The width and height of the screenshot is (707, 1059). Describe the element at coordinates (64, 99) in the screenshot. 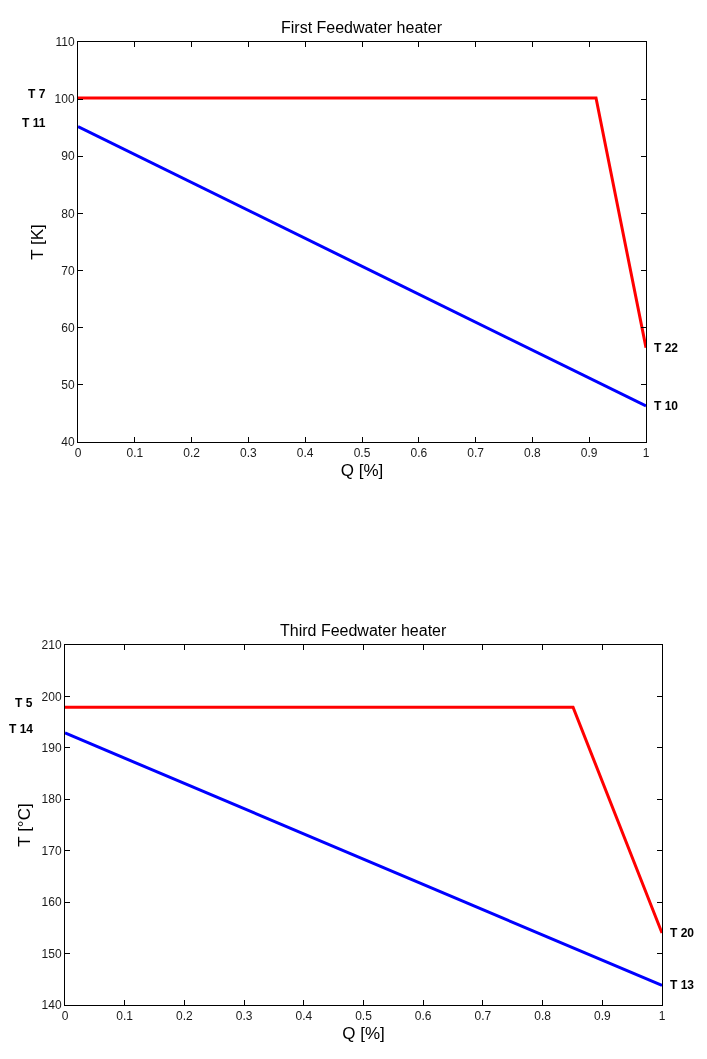

I see `y-tick-label: 100` at that location.